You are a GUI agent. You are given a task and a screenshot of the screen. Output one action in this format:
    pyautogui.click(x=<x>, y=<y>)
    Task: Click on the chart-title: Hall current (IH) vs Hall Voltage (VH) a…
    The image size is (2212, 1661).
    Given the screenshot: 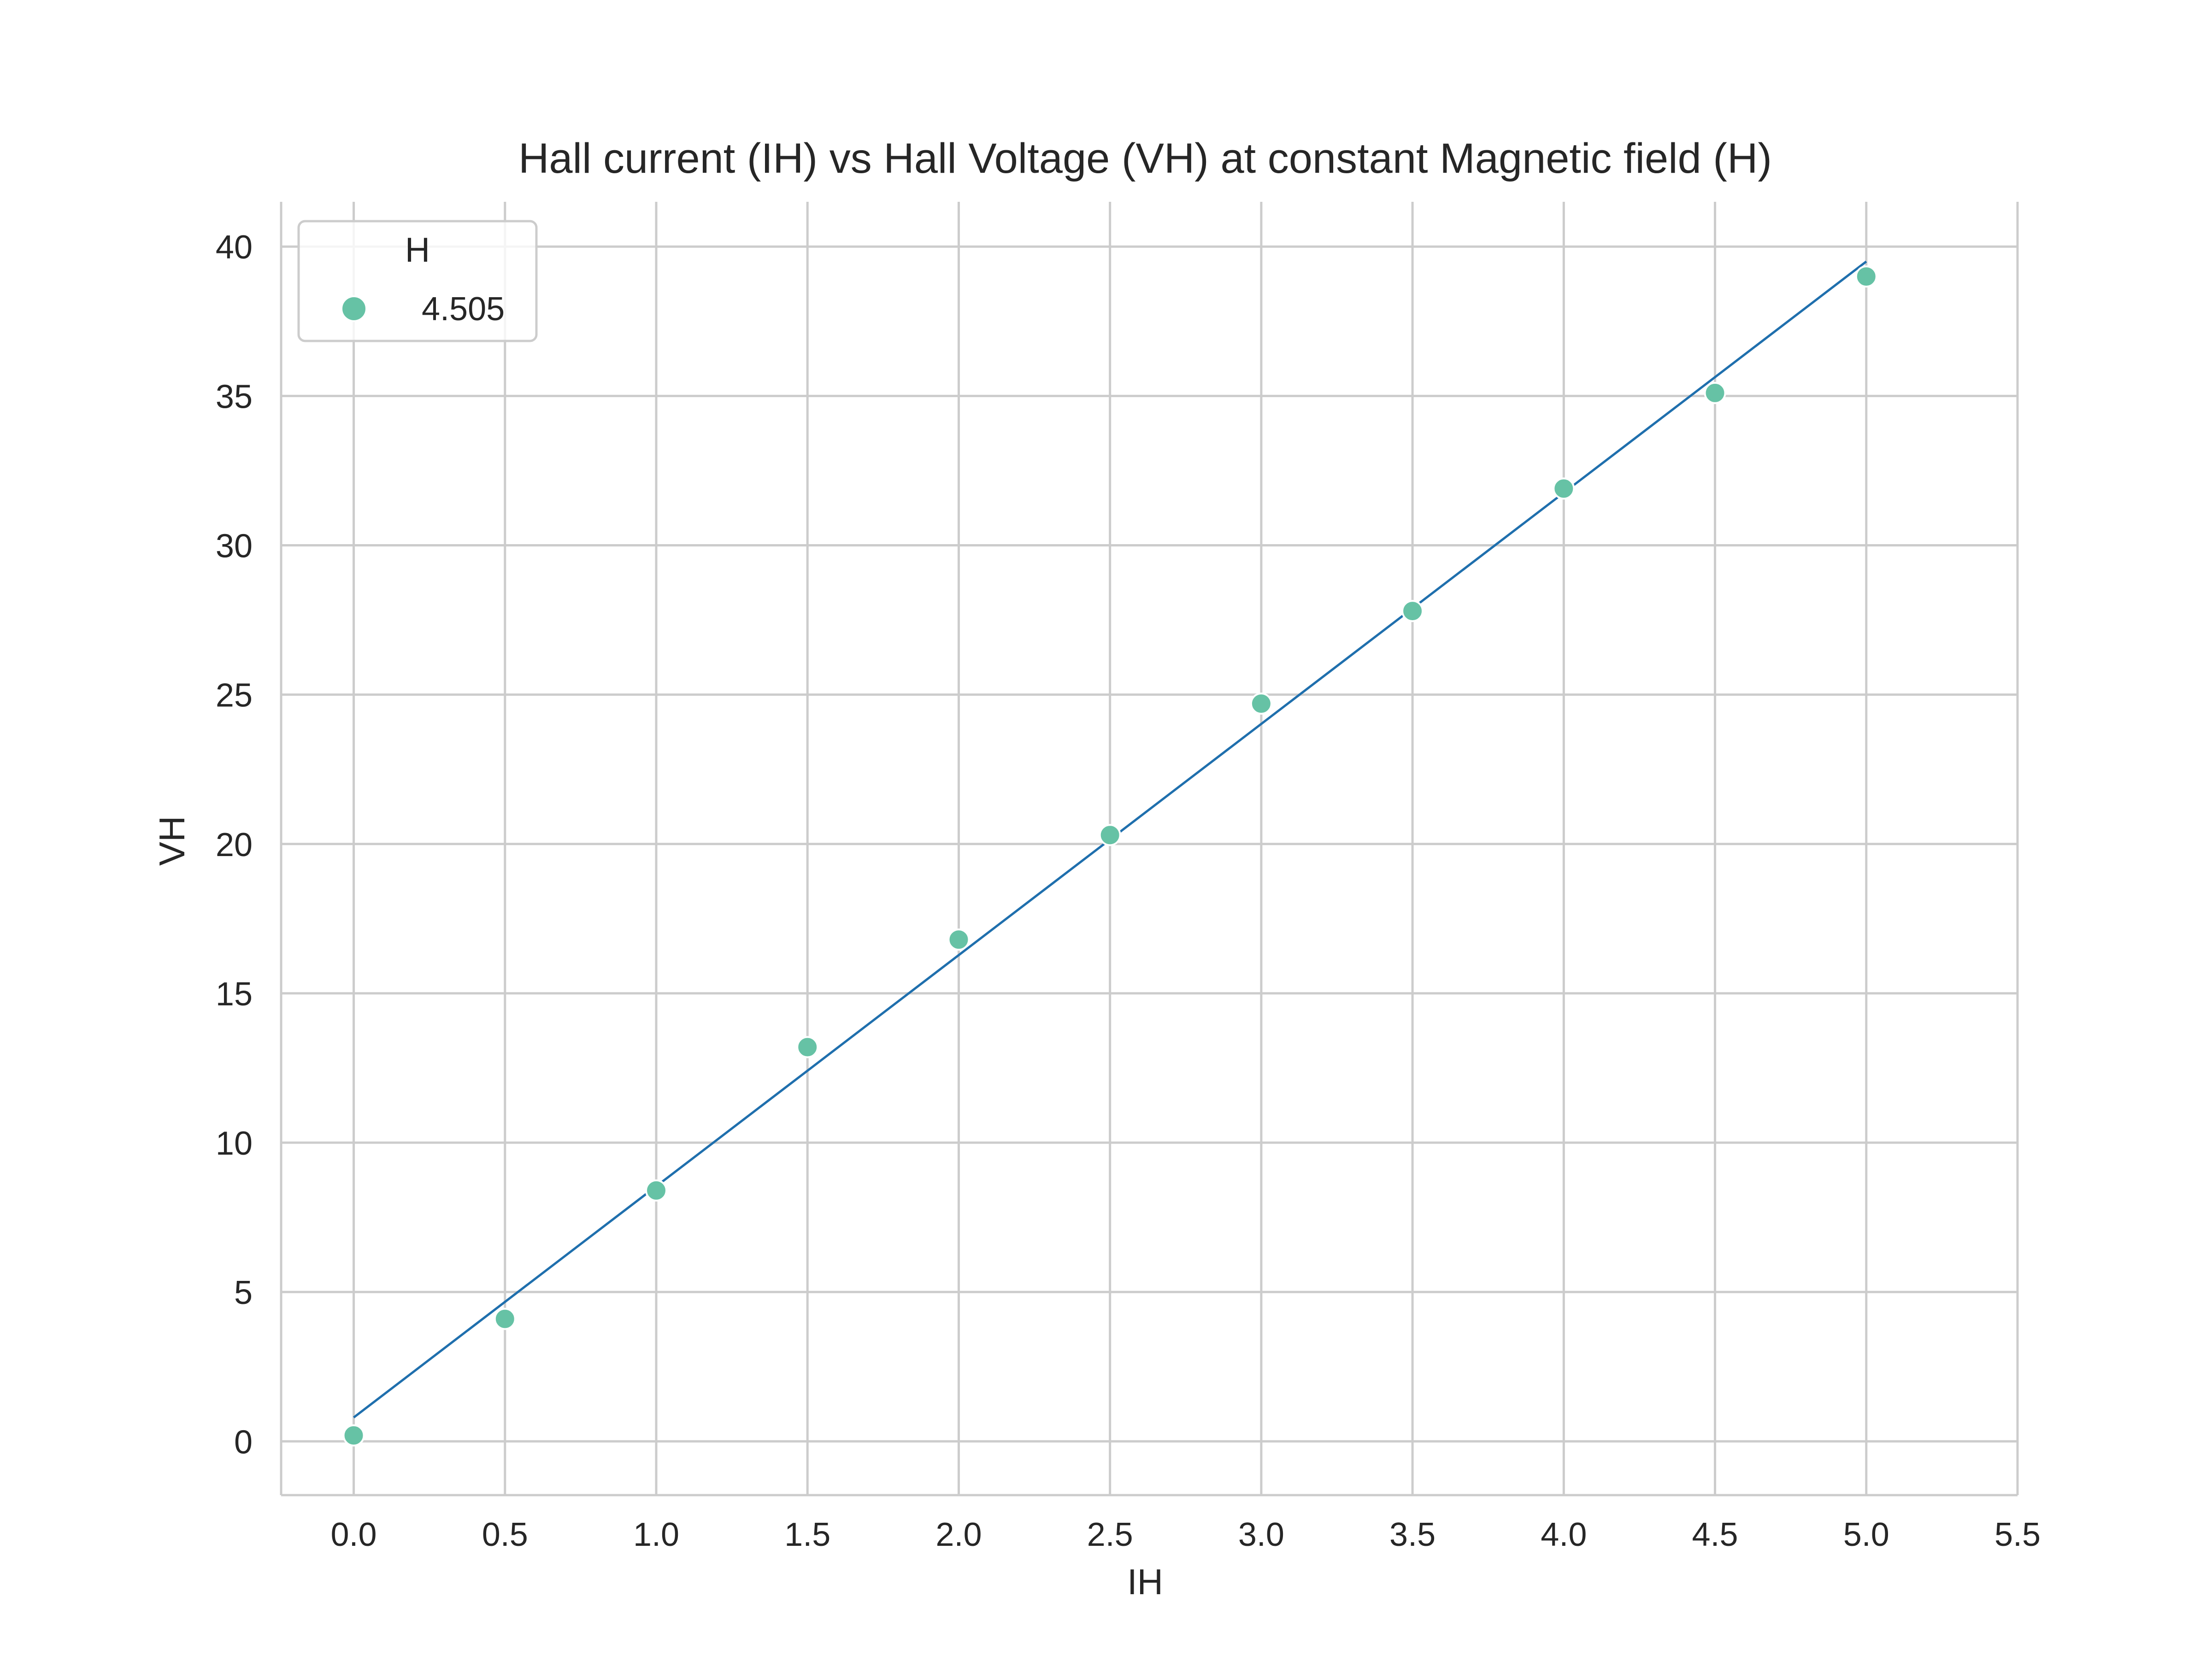 What is the action you would take?
    pyautogui.click(x=1145, y=158)
    